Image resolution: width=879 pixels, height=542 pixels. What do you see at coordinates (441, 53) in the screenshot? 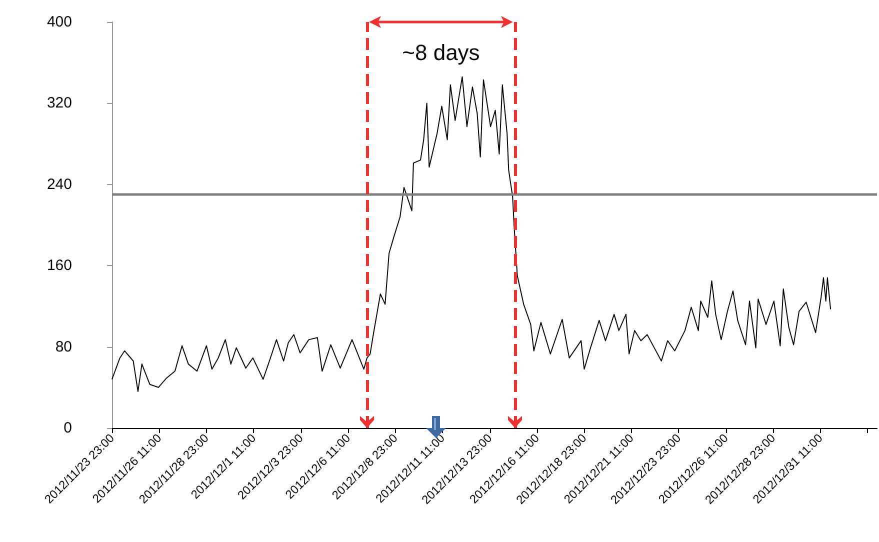
I see `annotation: ~8 days` at bounding box center [441, 53].